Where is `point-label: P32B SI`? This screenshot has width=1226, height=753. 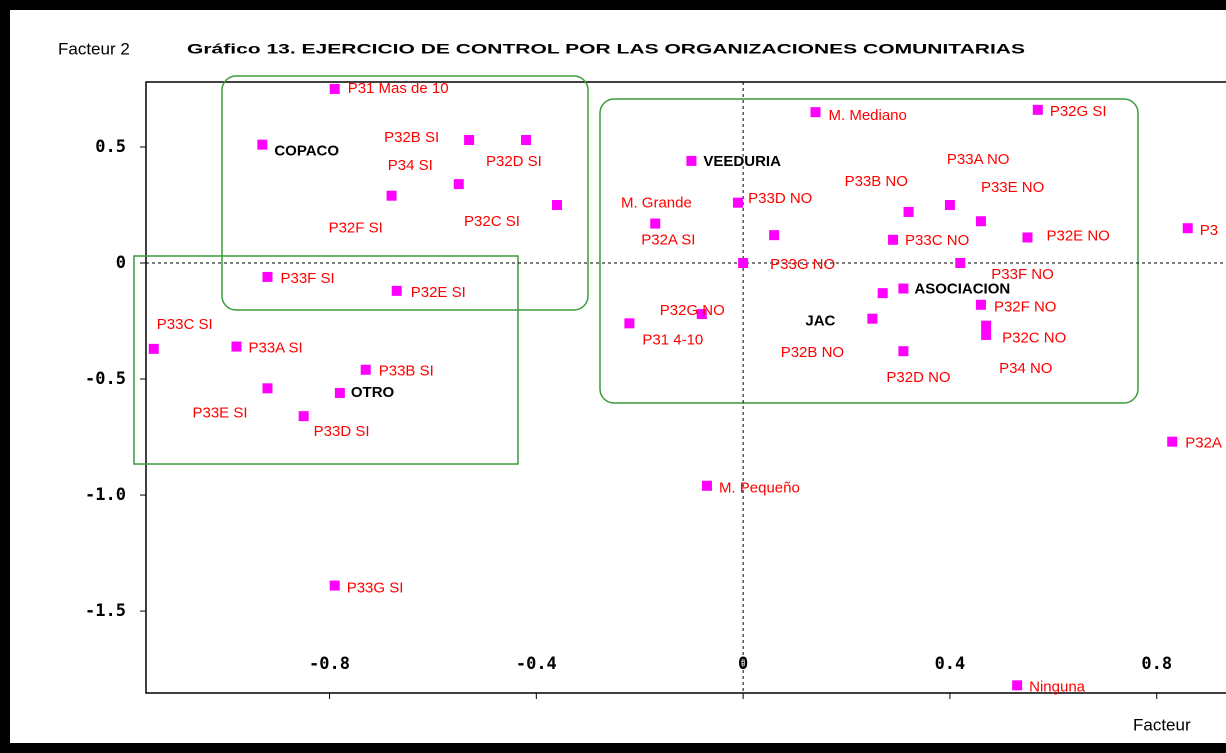
point-label: P32B SI is located at coordinates (411, 137).